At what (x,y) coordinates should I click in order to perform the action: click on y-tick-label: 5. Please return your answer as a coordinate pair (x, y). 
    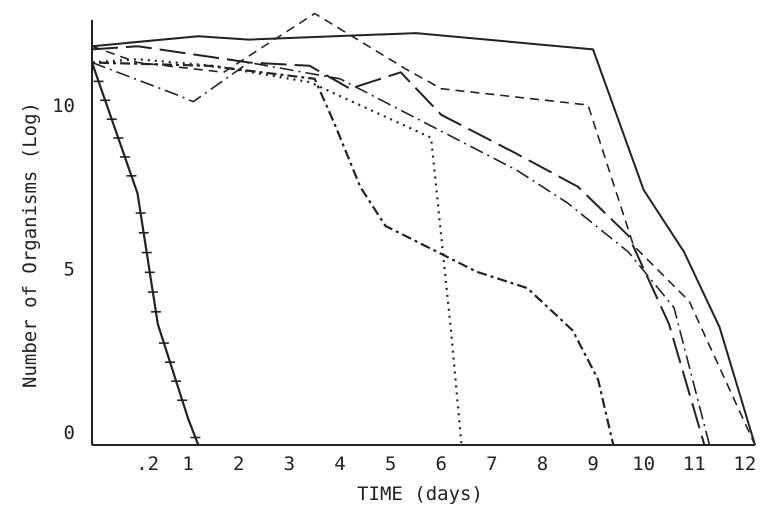
    Looking at the image, I should click on (69, 269).